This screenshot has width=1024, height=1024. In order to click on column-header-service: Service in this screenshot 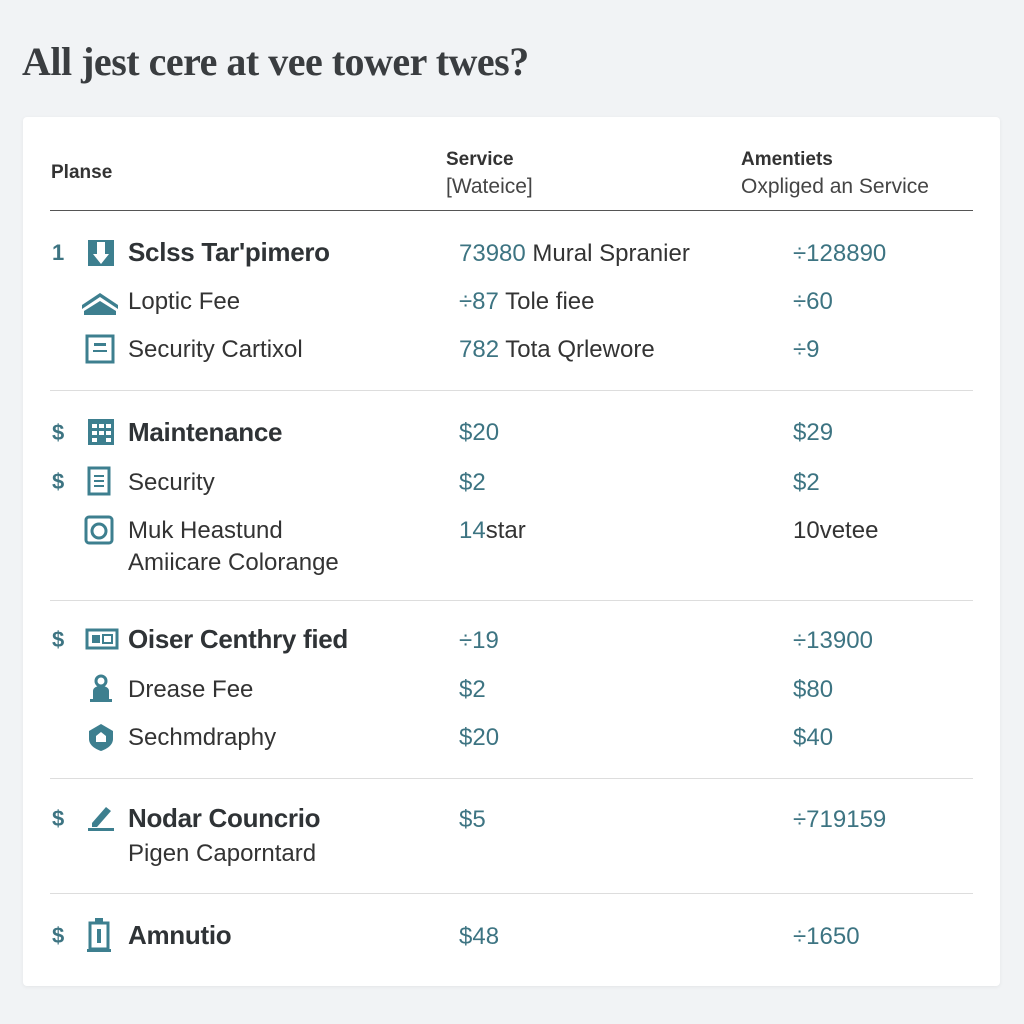, I will do `click(480, 159)`.